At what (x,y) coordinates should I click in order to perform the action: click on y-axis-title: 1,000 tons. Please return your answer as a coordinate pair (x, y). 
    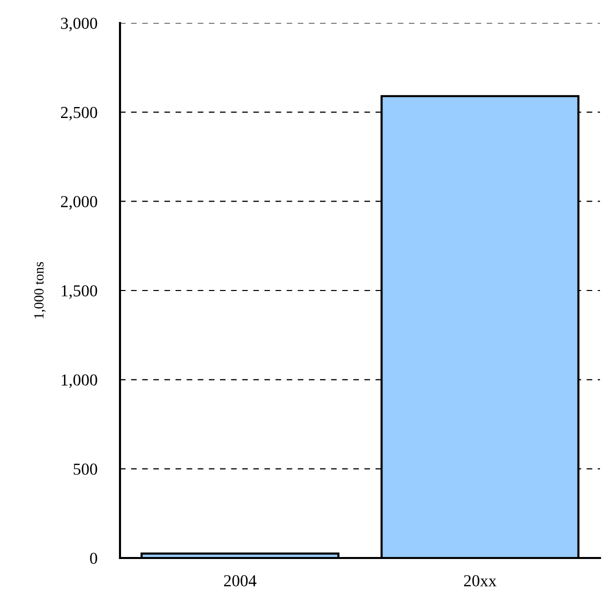
    Looking at the image, I should click on (40, 290).